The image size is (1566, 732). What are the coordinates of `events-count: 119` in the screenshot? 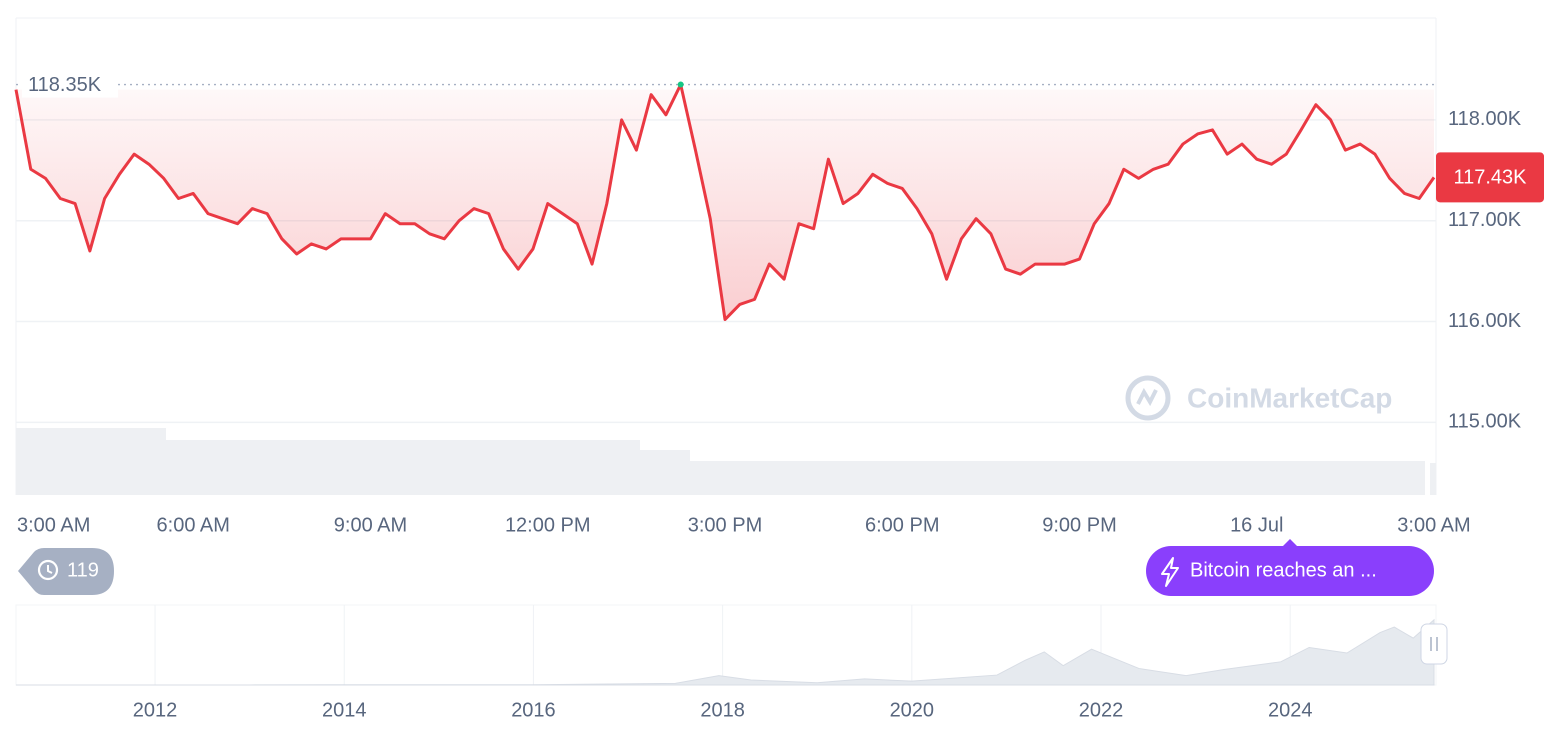 It's located at (83, 570).